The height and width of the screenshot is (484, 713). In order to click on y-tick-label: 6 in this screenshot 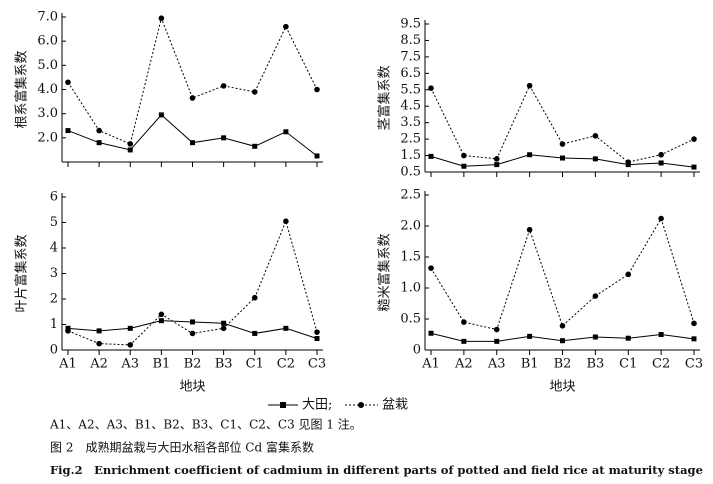, I will do `click(54, 197)`.